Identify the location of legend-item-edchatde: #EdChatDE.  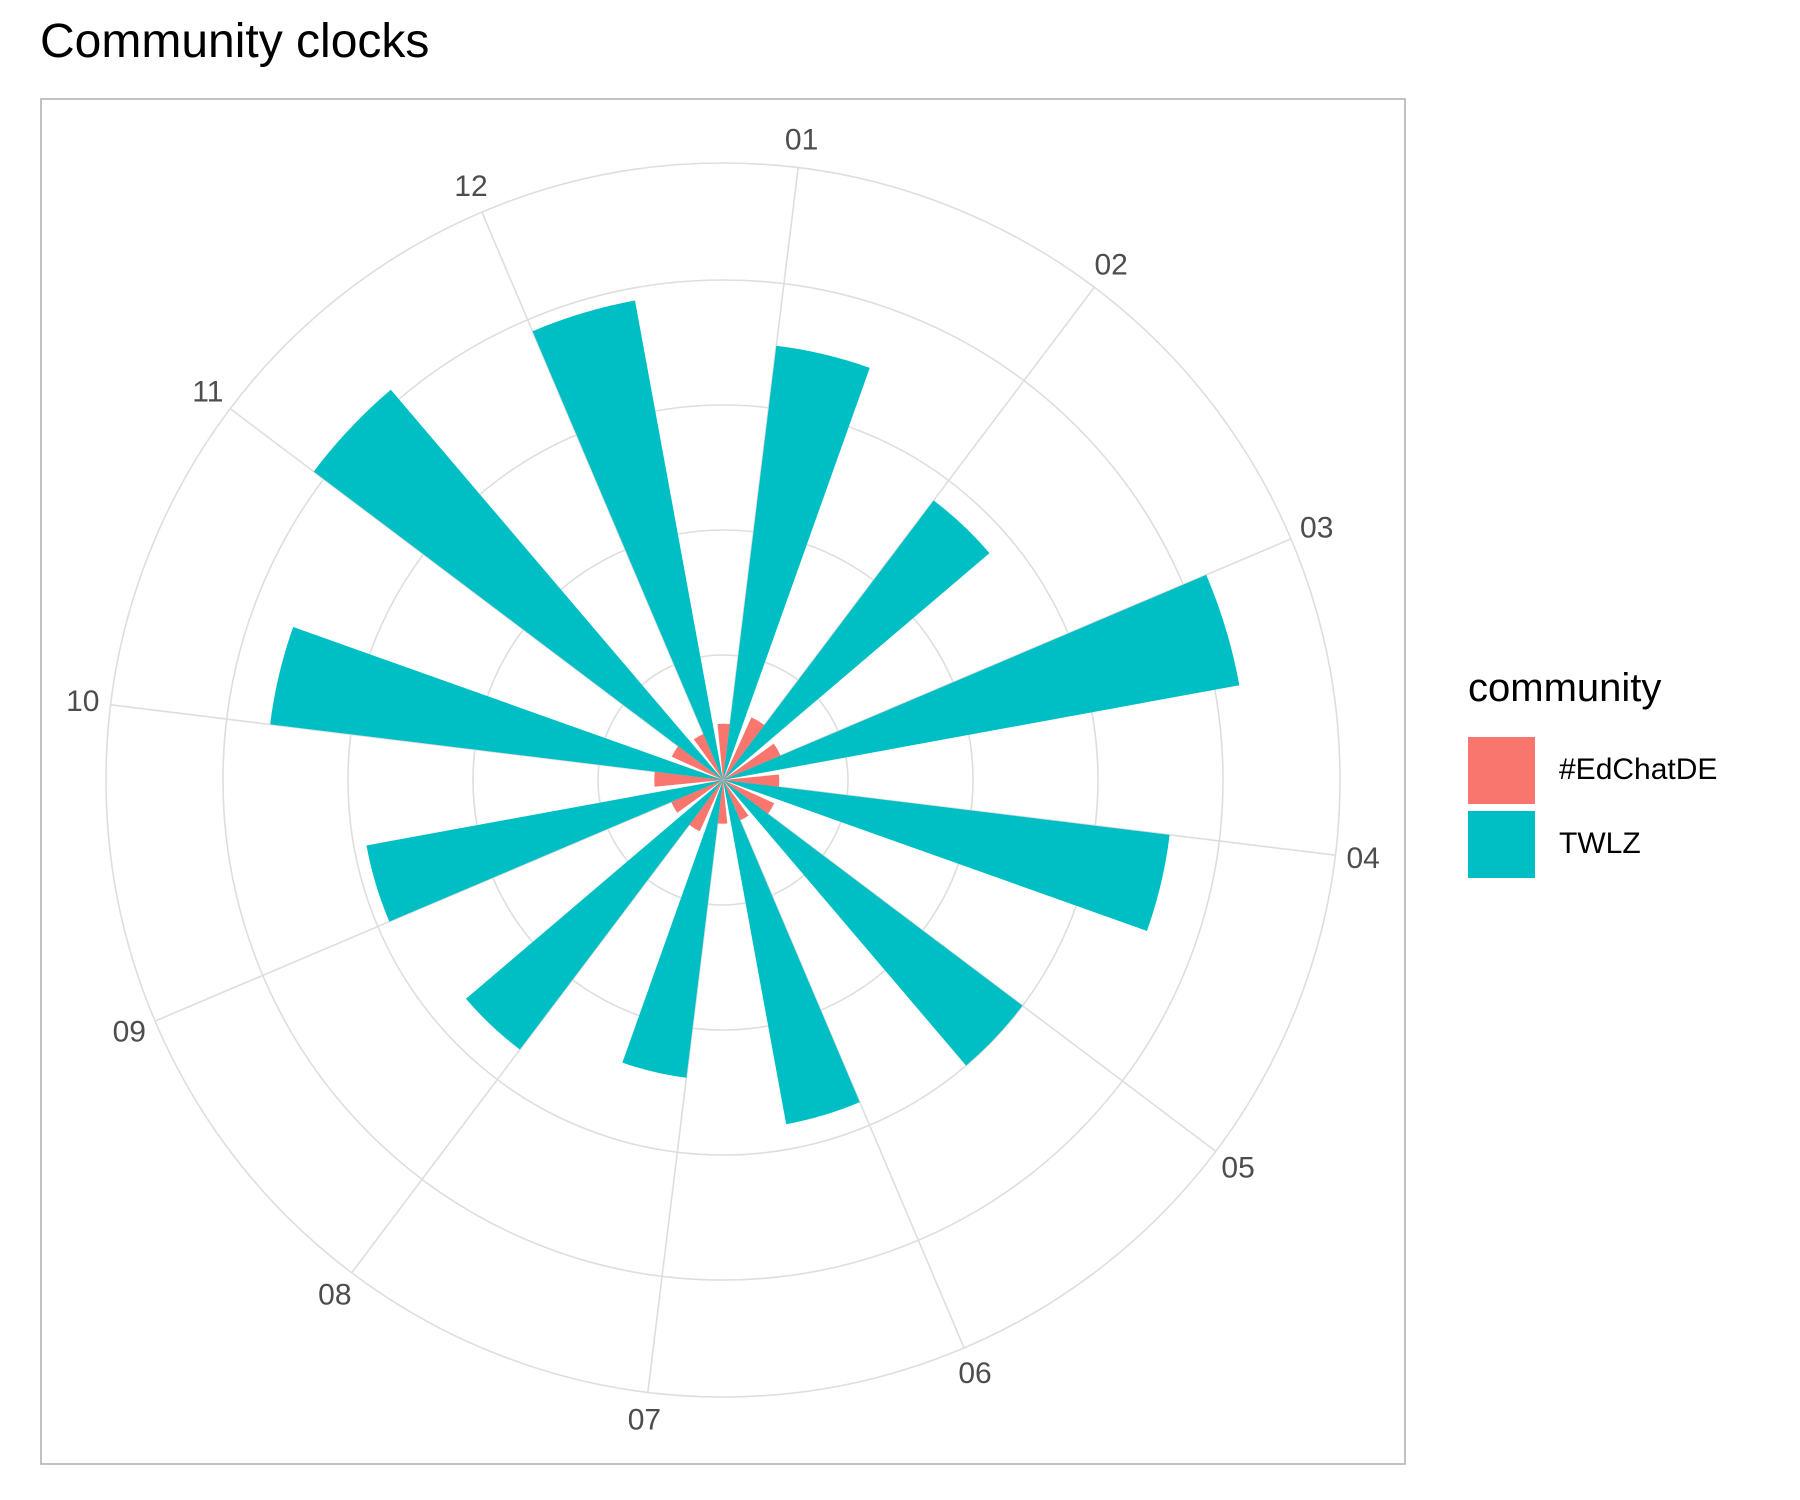
(1592, 770).